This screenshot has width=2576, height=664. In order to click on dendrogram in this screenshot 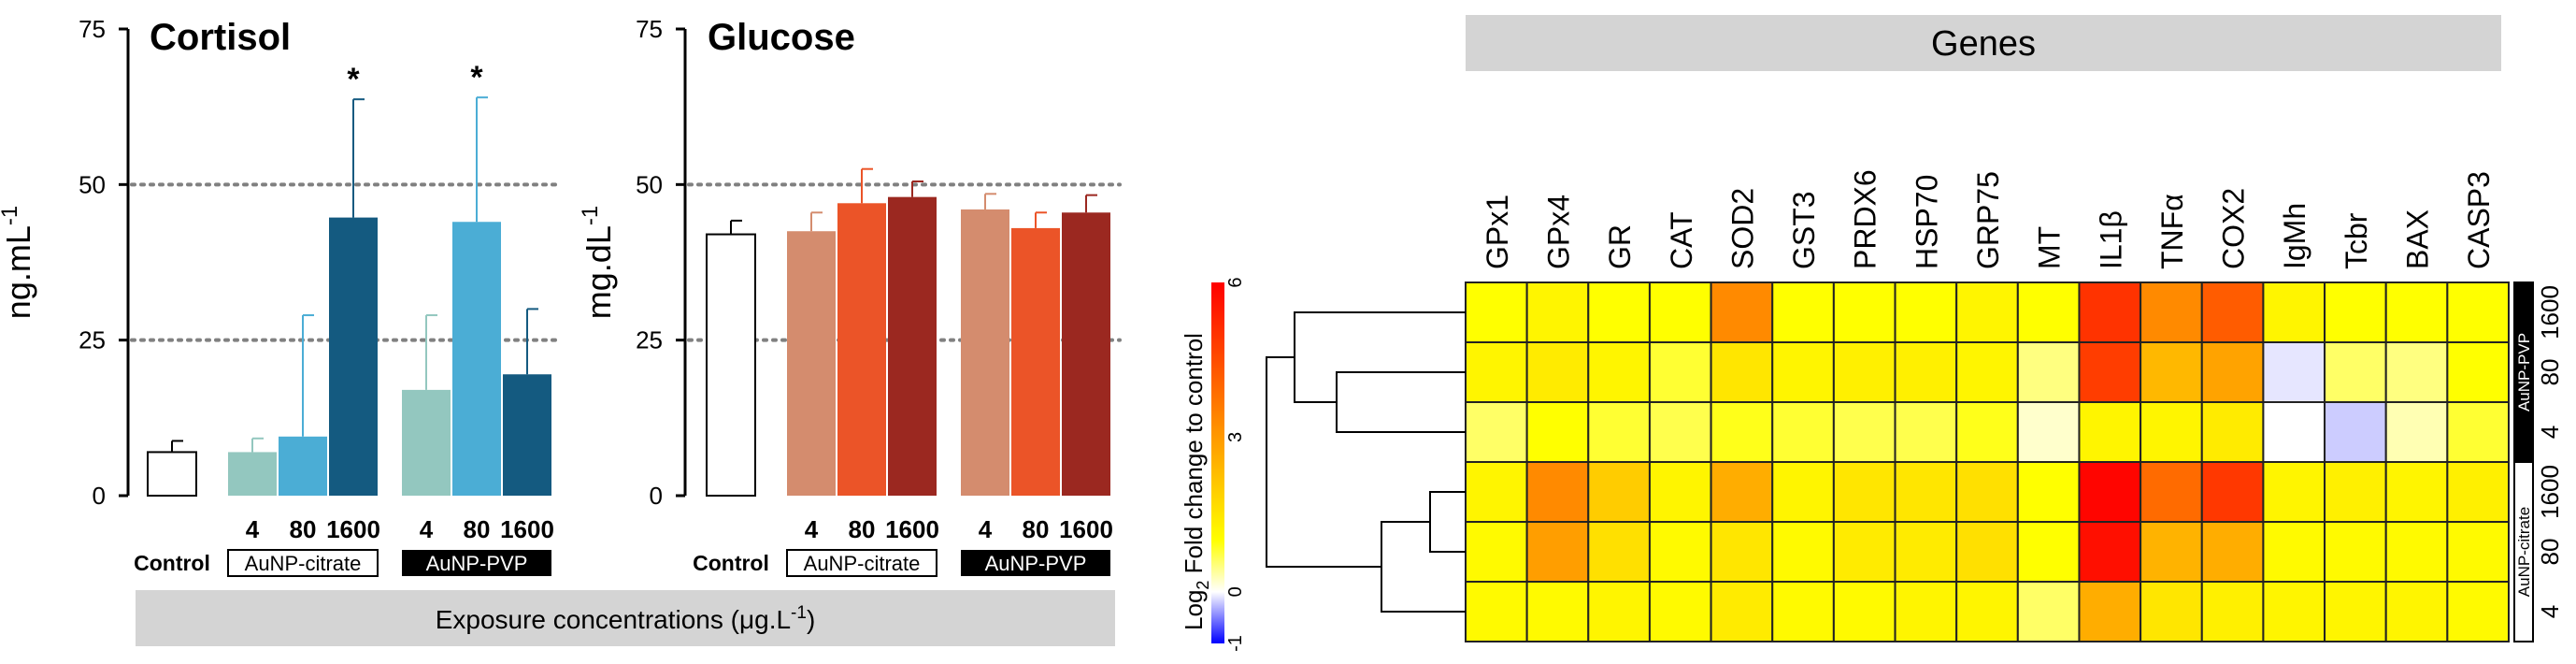, I will do `click(1366, 462)`.